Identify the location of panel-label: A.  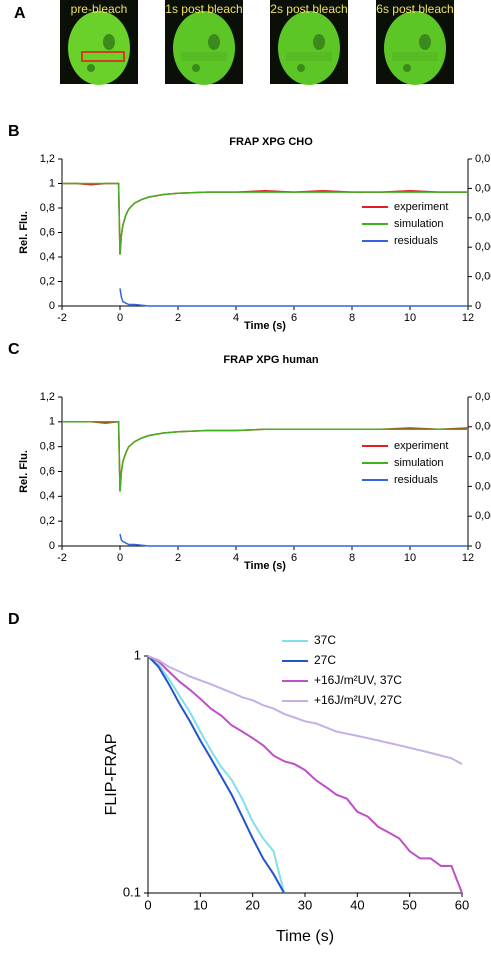
(20, 13).